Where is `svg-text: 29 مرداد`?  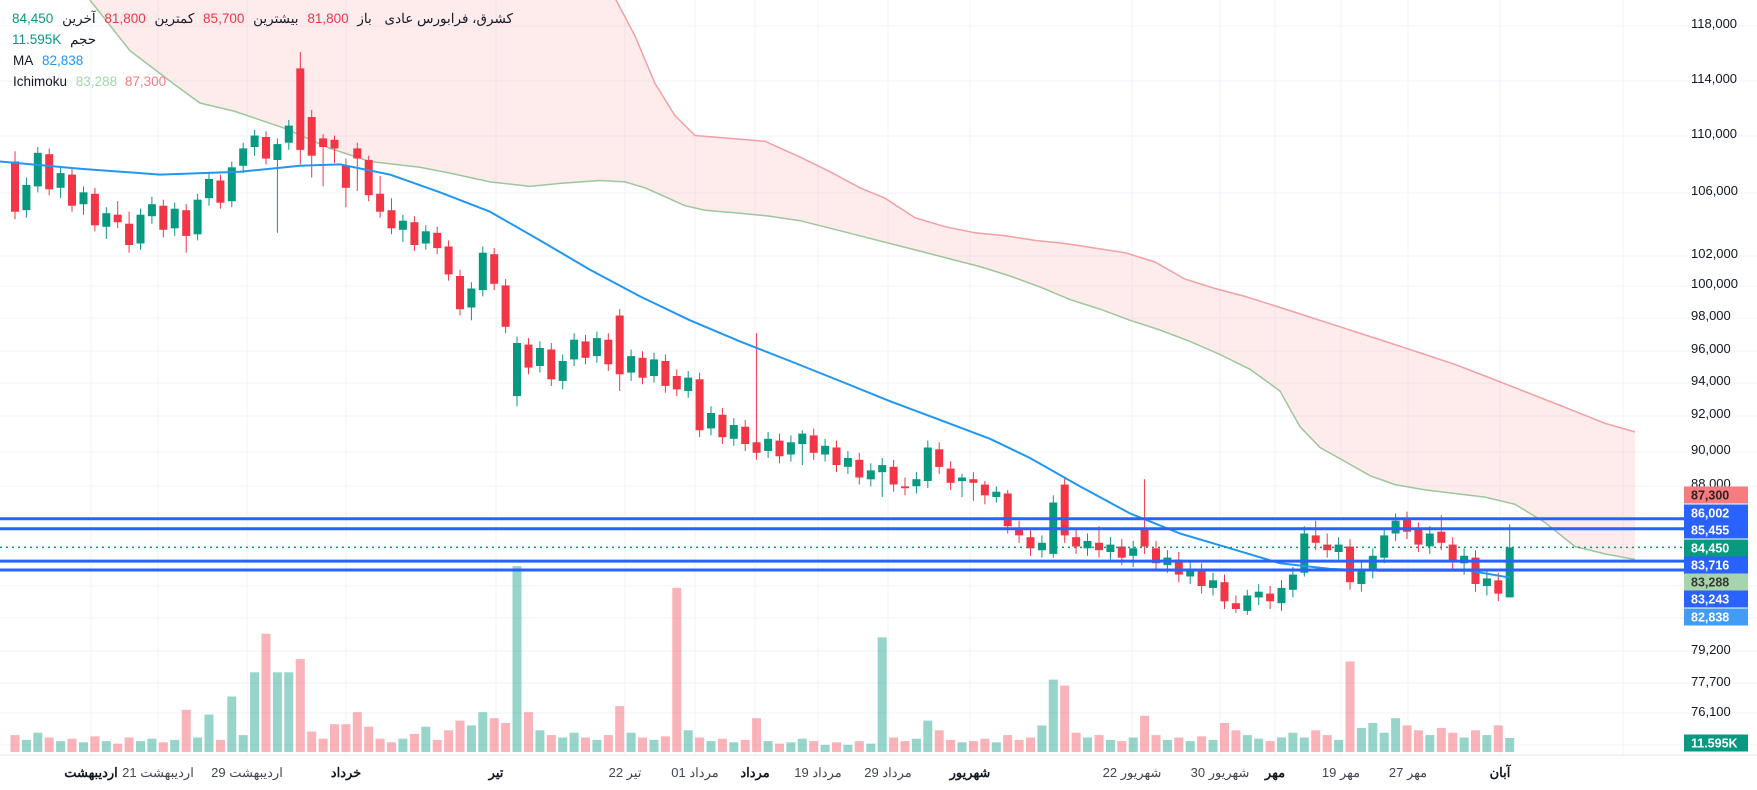
svg-text: 29 مرداد is located at coordinates (887, 773).